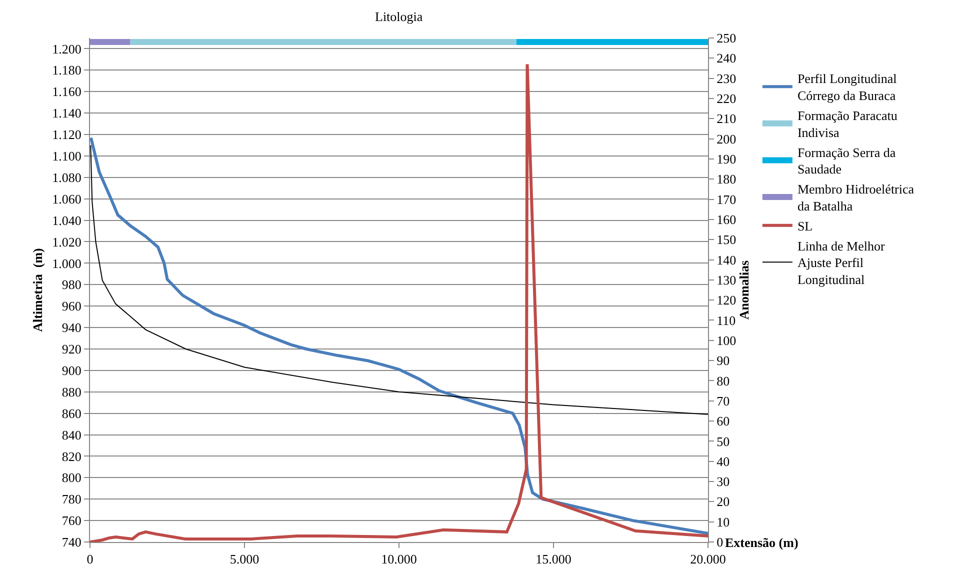  I want to click on x-tick-label: 5.000, so click(245, 559).